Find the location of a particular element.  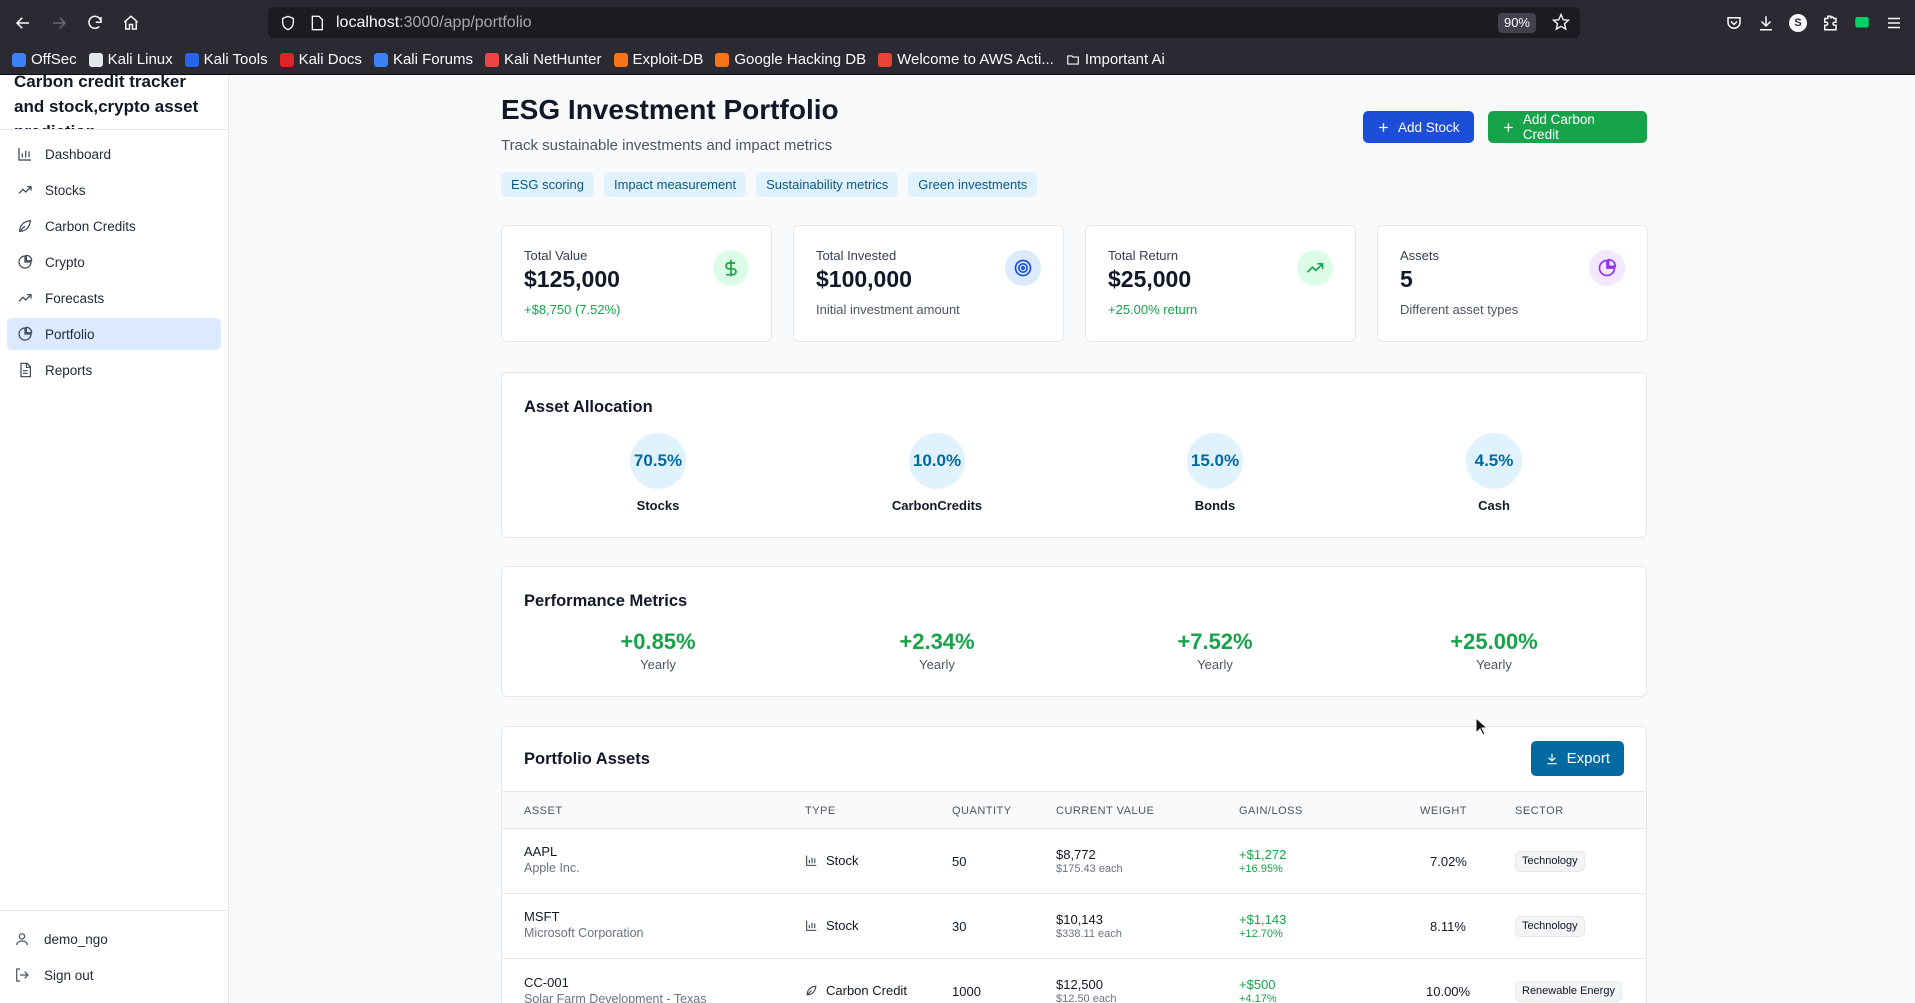

tag: Sustainability metrics is located at coordinates (827, 184).